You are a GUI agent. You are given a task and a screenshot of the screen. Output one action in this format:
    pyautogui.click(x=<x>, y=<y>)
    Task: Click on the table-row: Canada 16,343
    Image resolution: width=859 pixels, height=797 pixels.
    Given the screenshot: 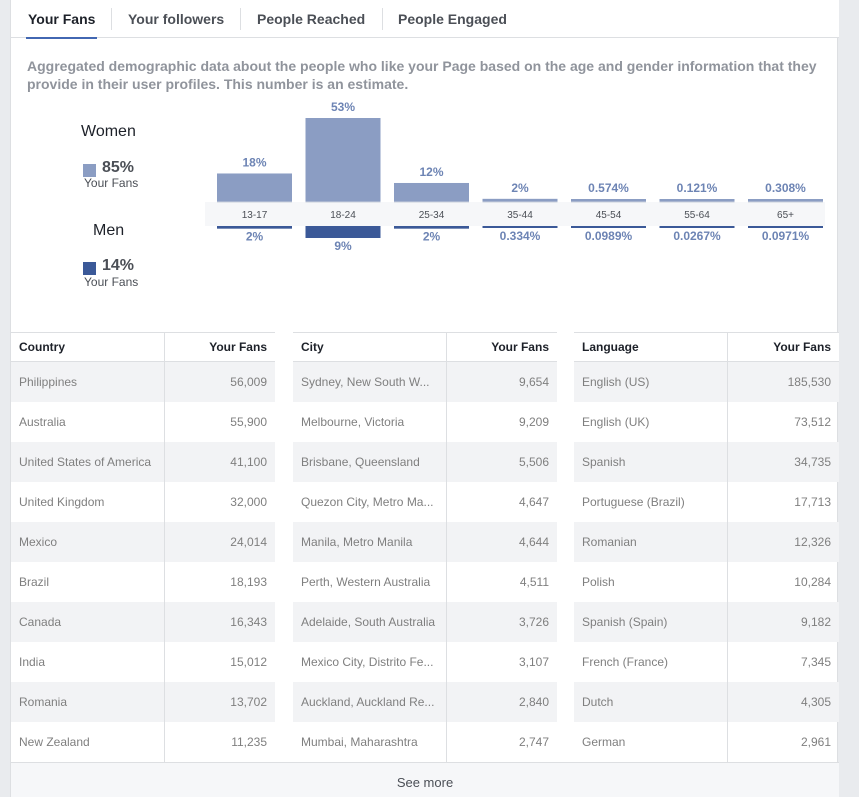 What is the action you would take?
    pyautogui.click(x=143, y=622)
    